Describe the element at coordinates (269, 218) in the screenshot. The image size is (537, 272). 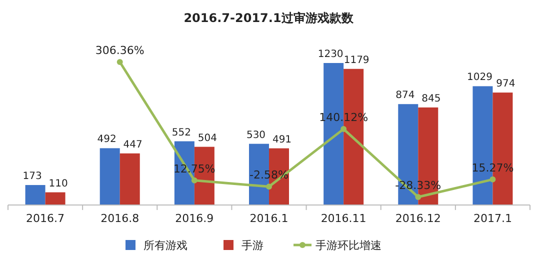
I see `x-tick-label: 2016.1` at that location.